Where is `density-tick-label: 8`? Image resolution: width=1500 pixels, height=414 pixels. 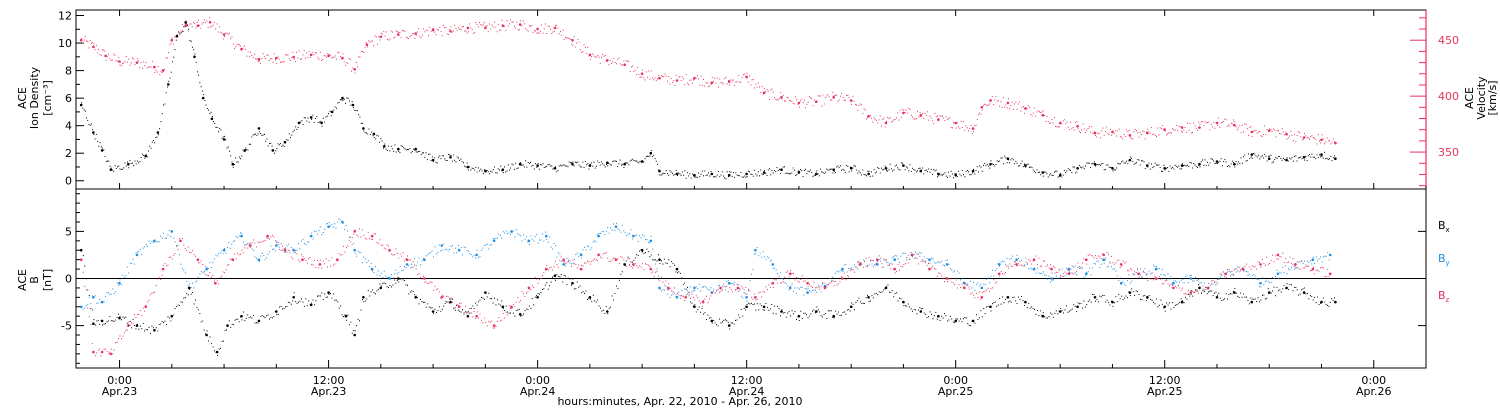
density-tick-label: 8 is located at coordinates (68, 71).